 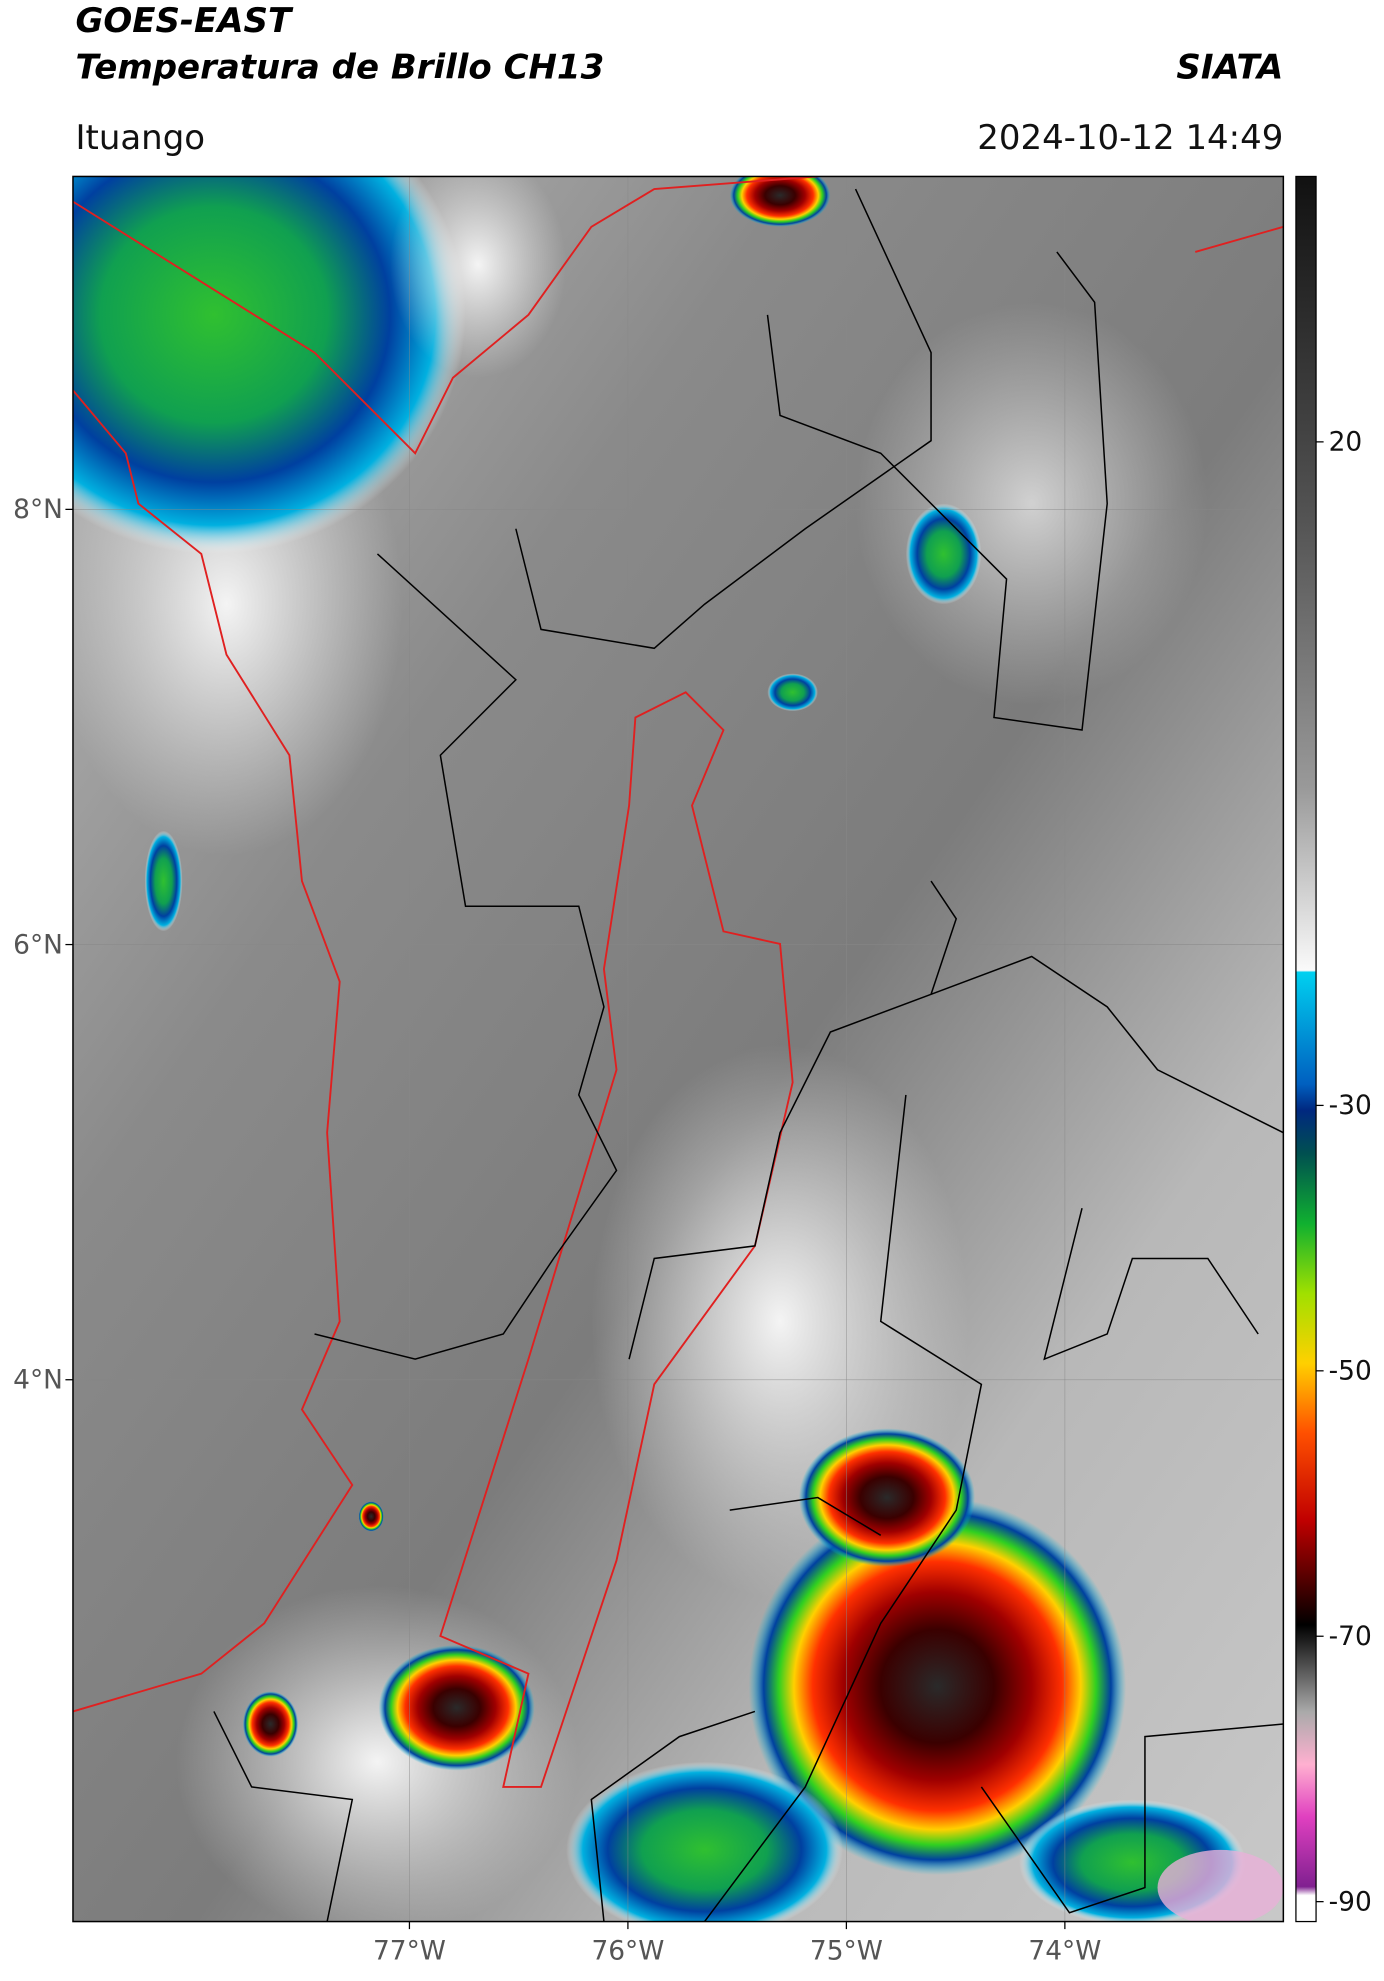 What do you see at coordinates (846, 1950) in the screenshot?
I see `x-tick-label: 75°W` at bounding box center [846, 1950].